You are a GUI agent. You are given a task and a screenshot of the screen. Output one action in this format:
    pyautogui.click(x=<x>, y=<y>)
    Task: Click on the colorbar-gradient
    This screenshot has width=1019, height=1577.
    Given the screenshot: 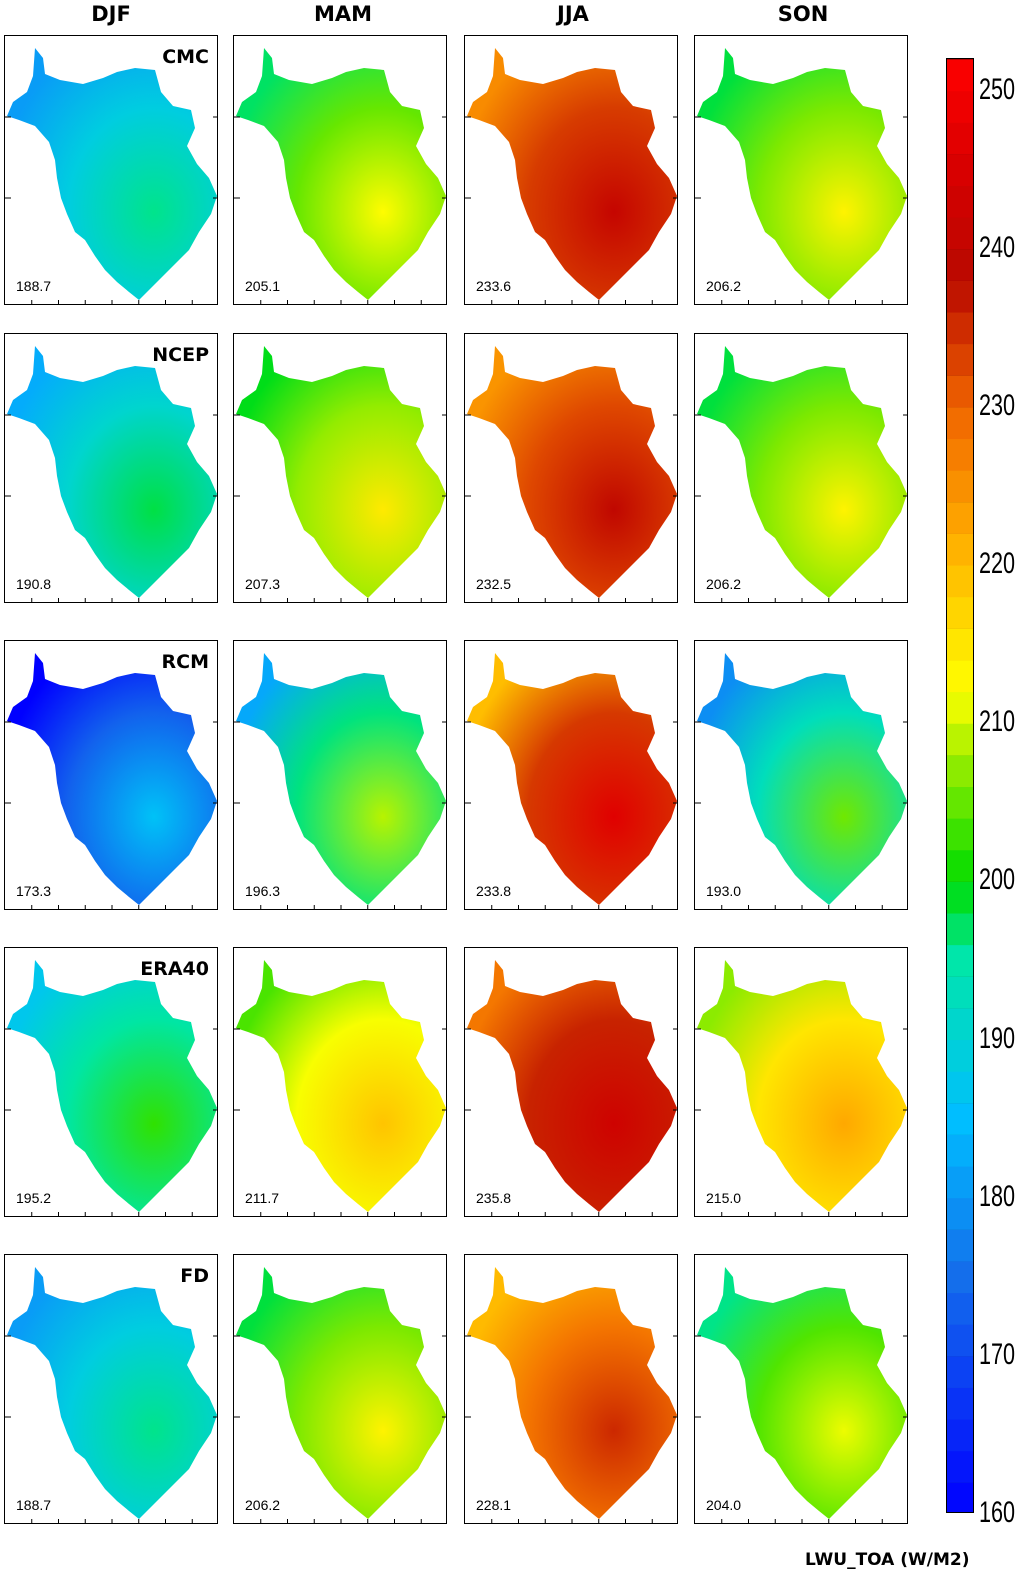 What is the action you would take?
    pyautogui.click(x=960, y=785)
    